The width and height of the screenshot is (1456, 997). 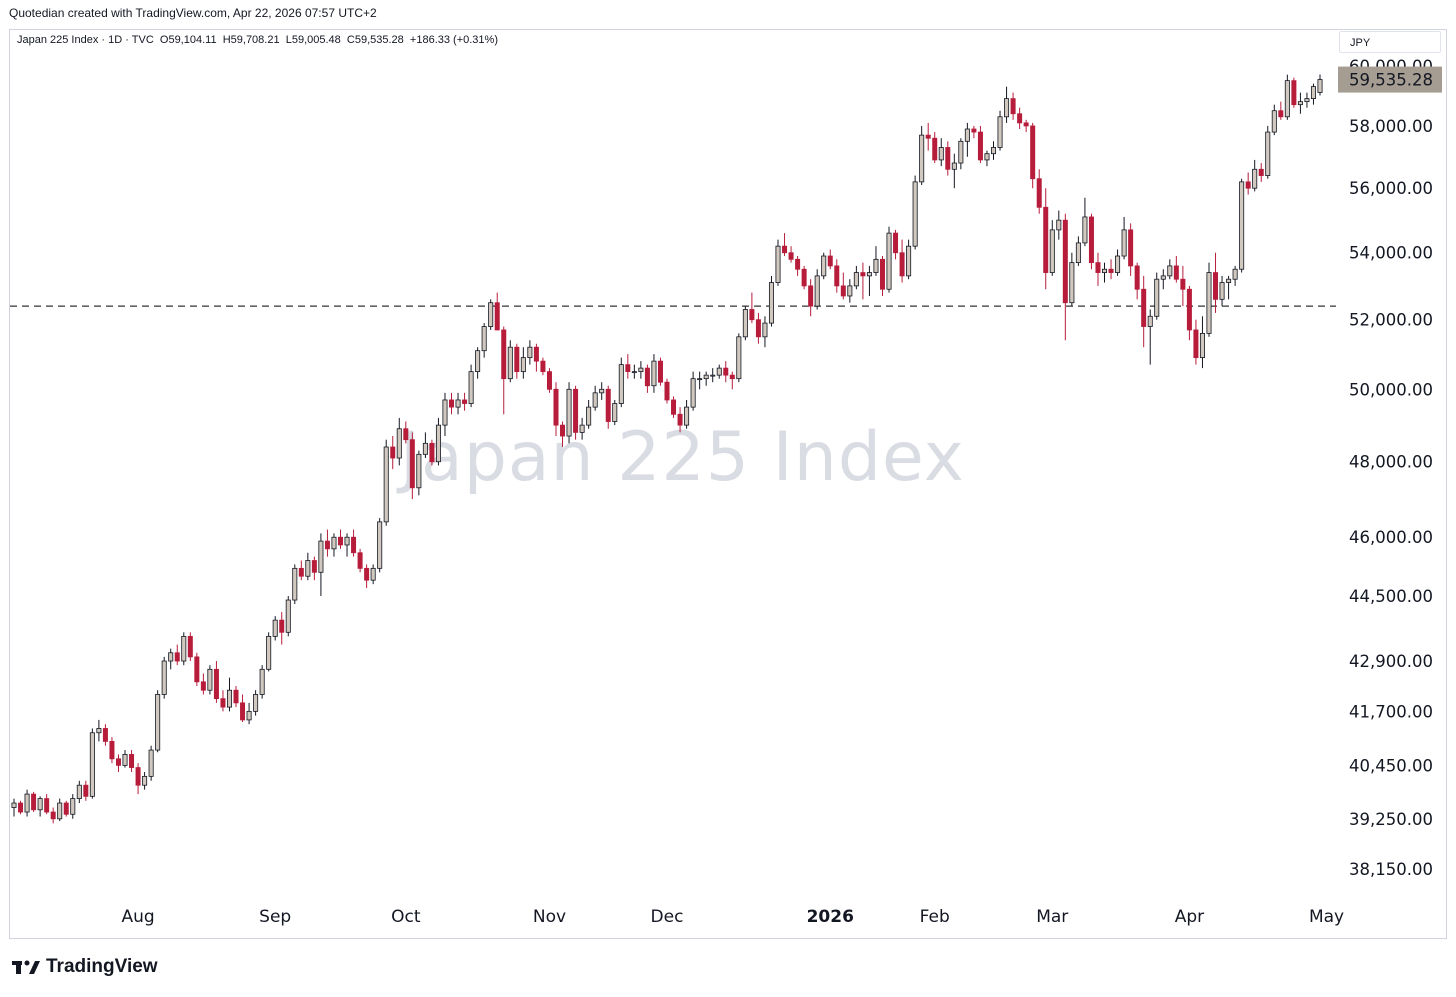 I want to click on tradingview-logo-icon, so click(x=26, y=967).